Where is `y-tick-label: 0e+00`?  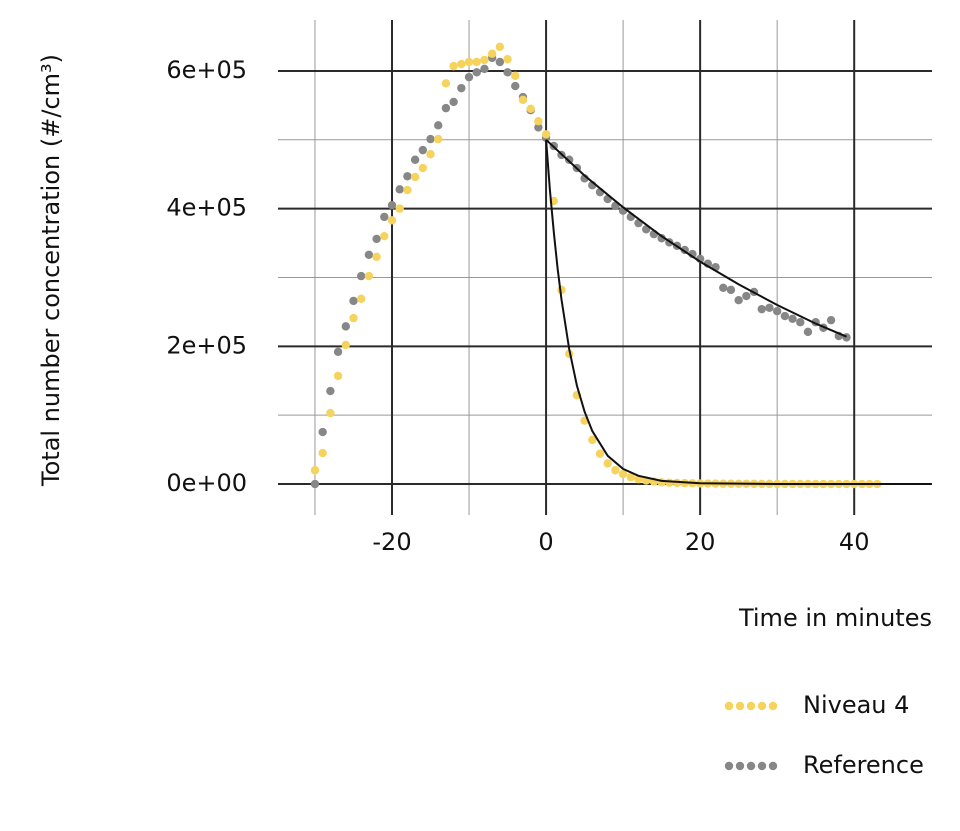
y-tick-label: 0e+00 is located at coordinates (206, 483).